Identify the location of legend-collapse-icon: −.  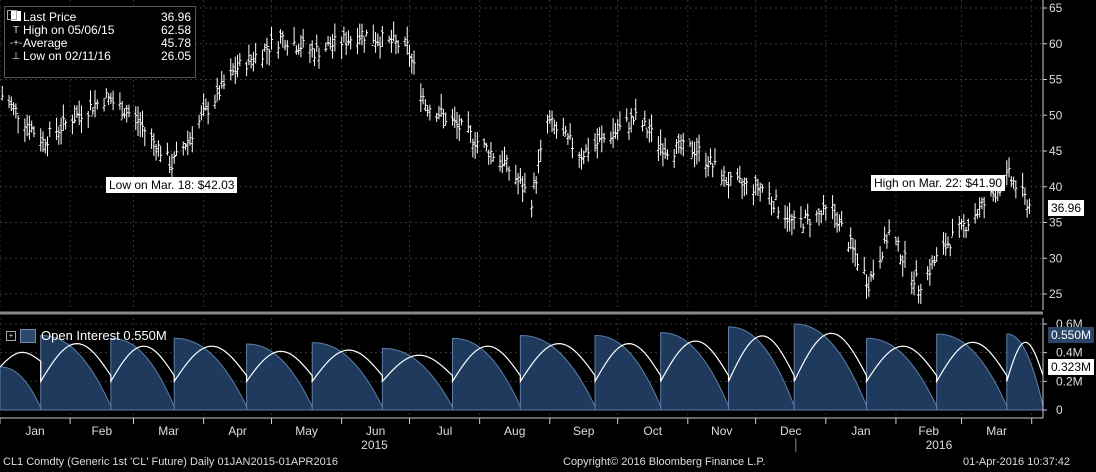
(12, 15).